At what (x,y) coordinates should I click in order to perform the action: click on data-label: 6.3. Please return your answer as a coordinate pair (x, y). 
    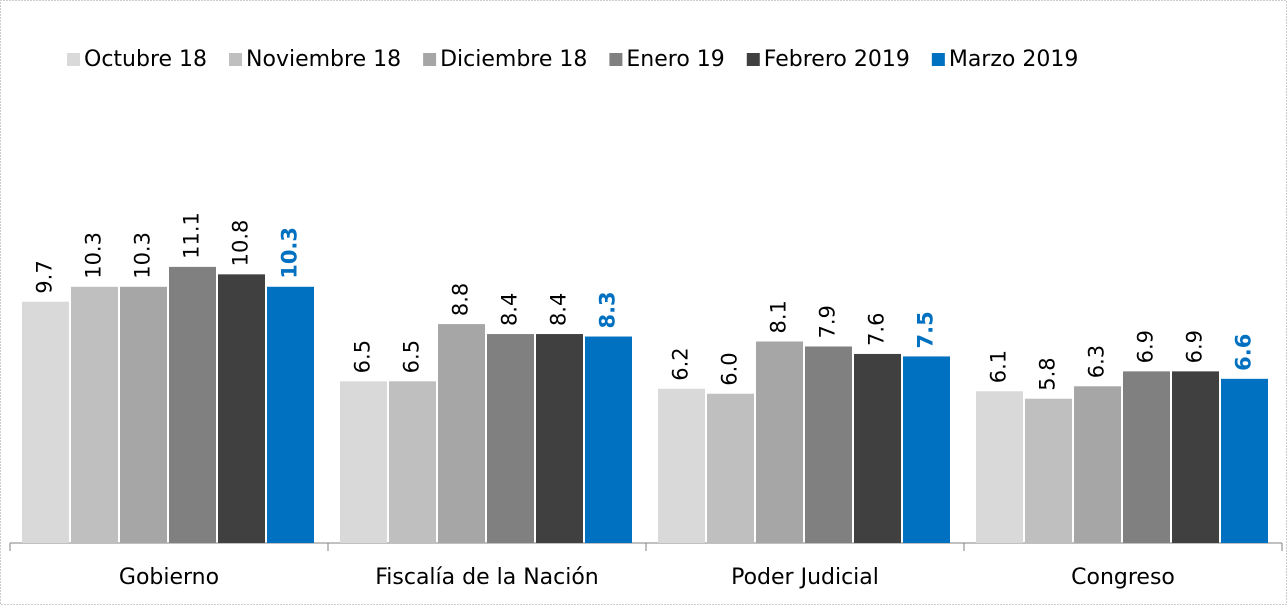
    Looking at the image, I should click on (1097, 361).